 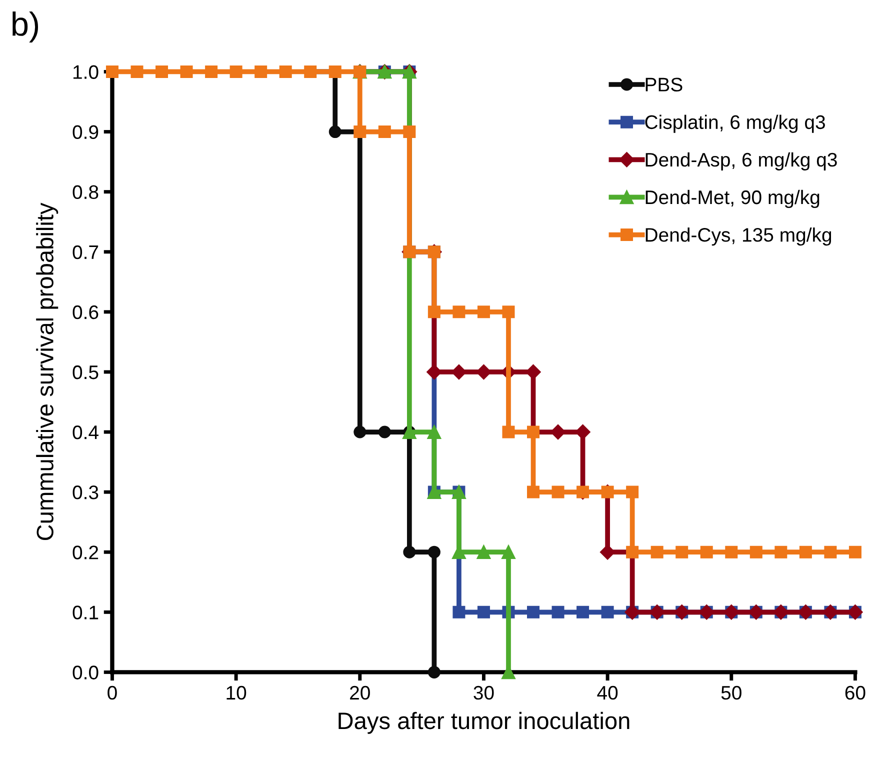 What do you see at coordinates (739, 236) in the screenshot?
I see `legend-label: Dend-Cys, 135 mg/kg` at bounding box center [739, 236].